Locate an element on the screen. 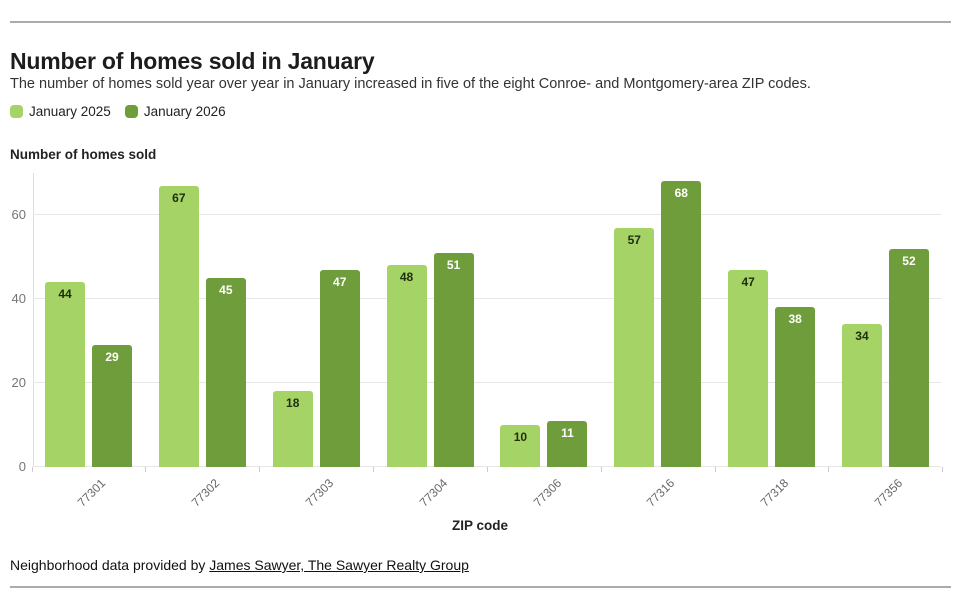 Image resolution: width=960 pixels, height=611 pixels. bar-value-label: 29 is located at coordinates (112, 357).